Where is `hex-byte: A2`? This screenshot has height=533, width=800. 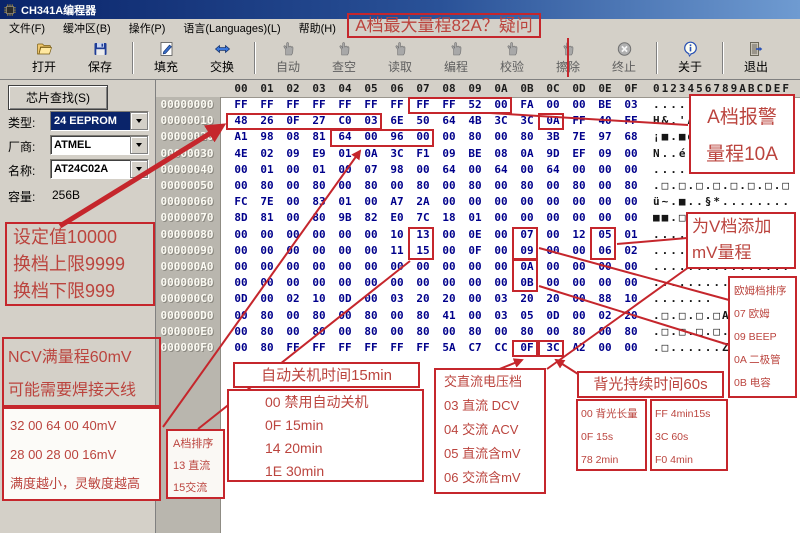
hex-byte: A2 is located at coordinates (579, 347).